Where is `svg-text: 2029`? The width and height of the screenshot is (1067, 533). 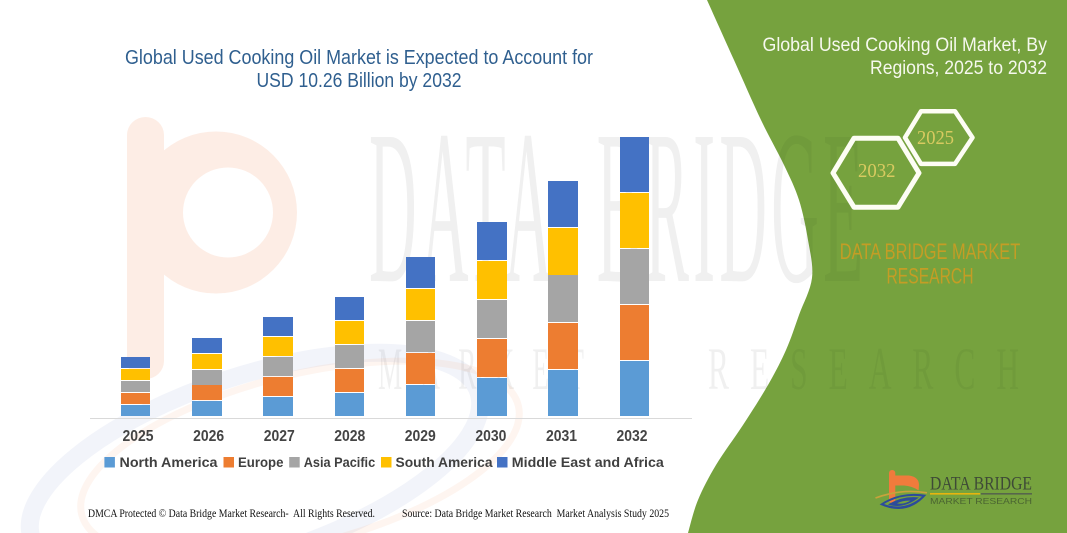
svg-text: 2029 is located at coordinates (420, 436).